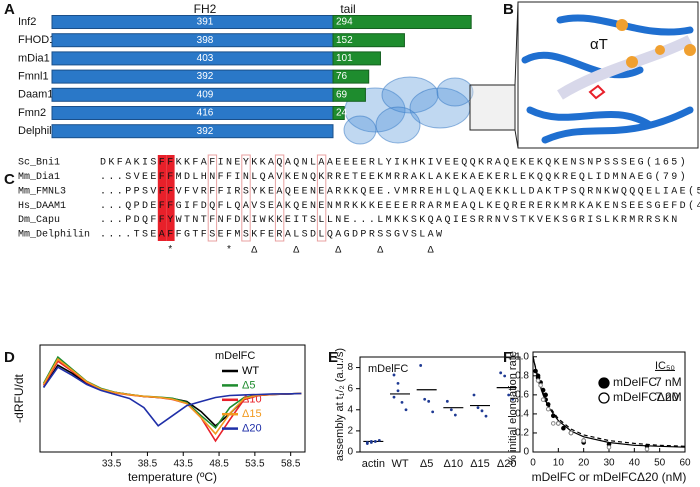  I want to click on x-tick-label: 60, so click(685, 463).